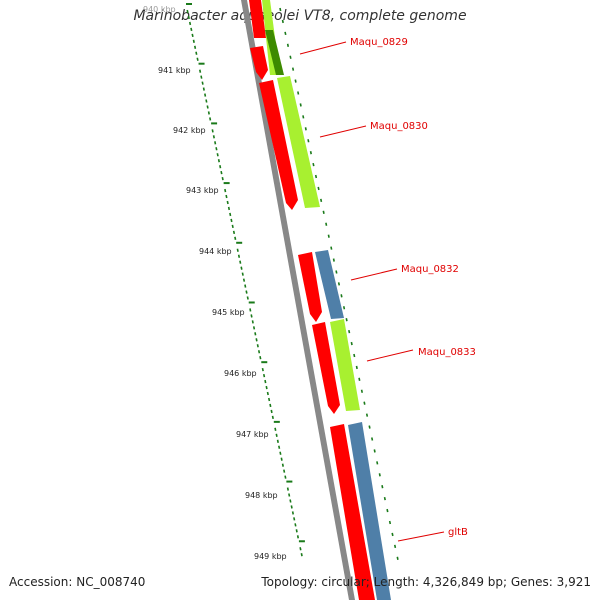  I want to click on feature-green-maqu0830, so click(298, 142).